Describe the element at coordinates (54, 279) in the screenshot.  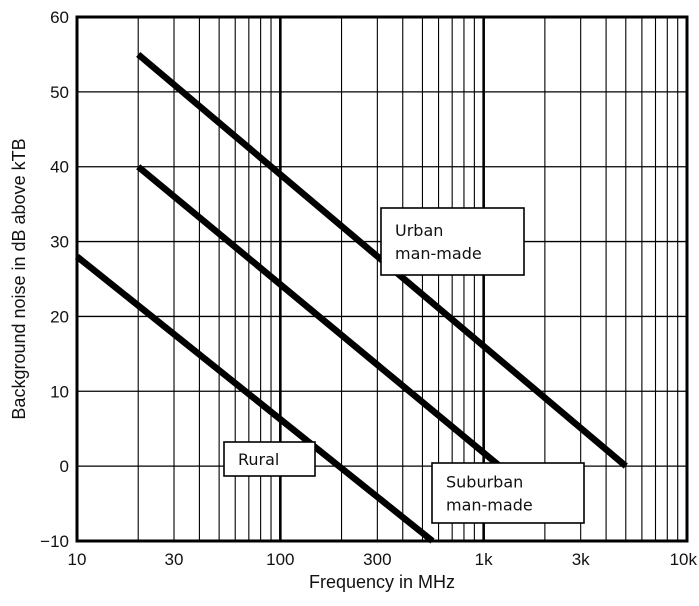
I see `y-tick-labels: −10 0 10 20 30 40 50 60` at that location.